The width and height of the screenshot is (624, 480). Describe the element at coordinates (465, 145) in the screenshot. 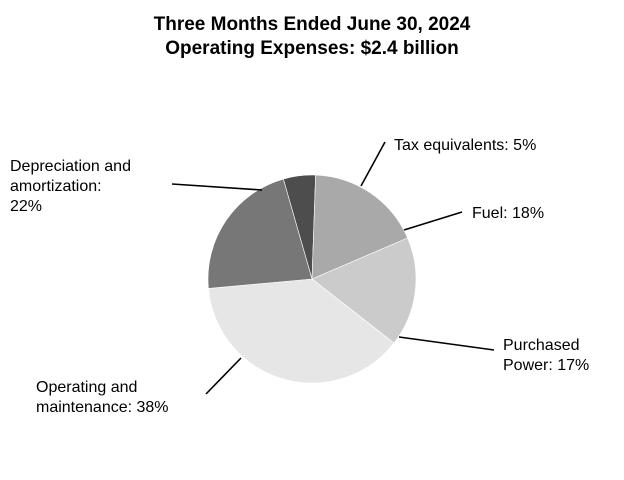

I see `slice-label-1: Tax equivalents: 5%` at that location.